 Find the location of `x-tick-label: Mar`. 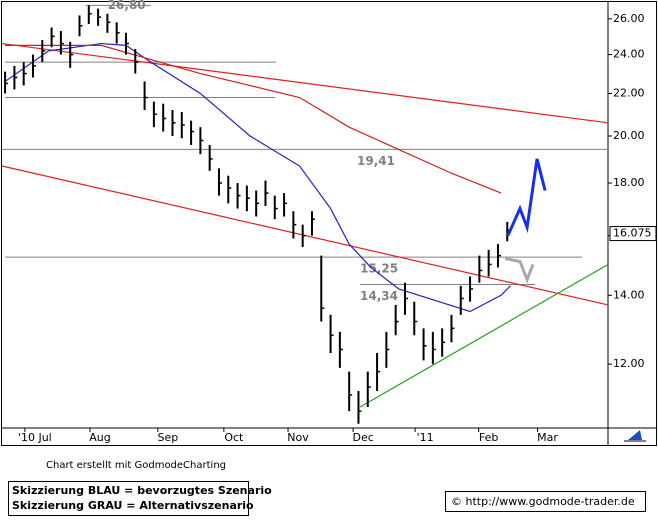

x-tick-label: Mar is located at coordinates (547, 437).